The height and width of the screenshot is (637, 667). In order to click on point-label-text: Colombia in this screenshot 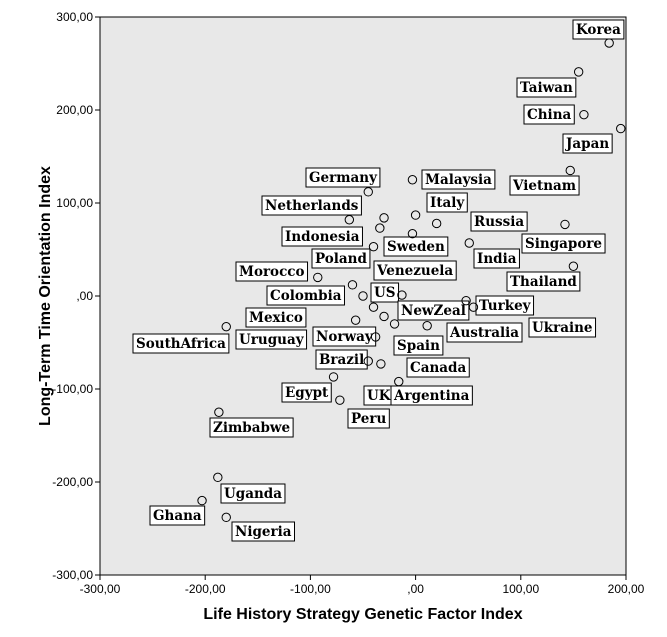, I will do `click(306, 296)`.